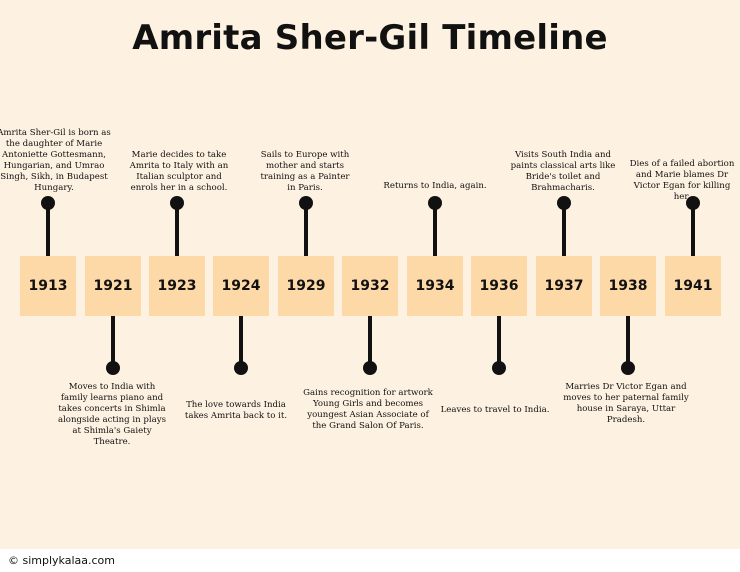  Describe the element at coordinates (435, 203) in the screenshot. I see `marker-dot-1934` at that location.